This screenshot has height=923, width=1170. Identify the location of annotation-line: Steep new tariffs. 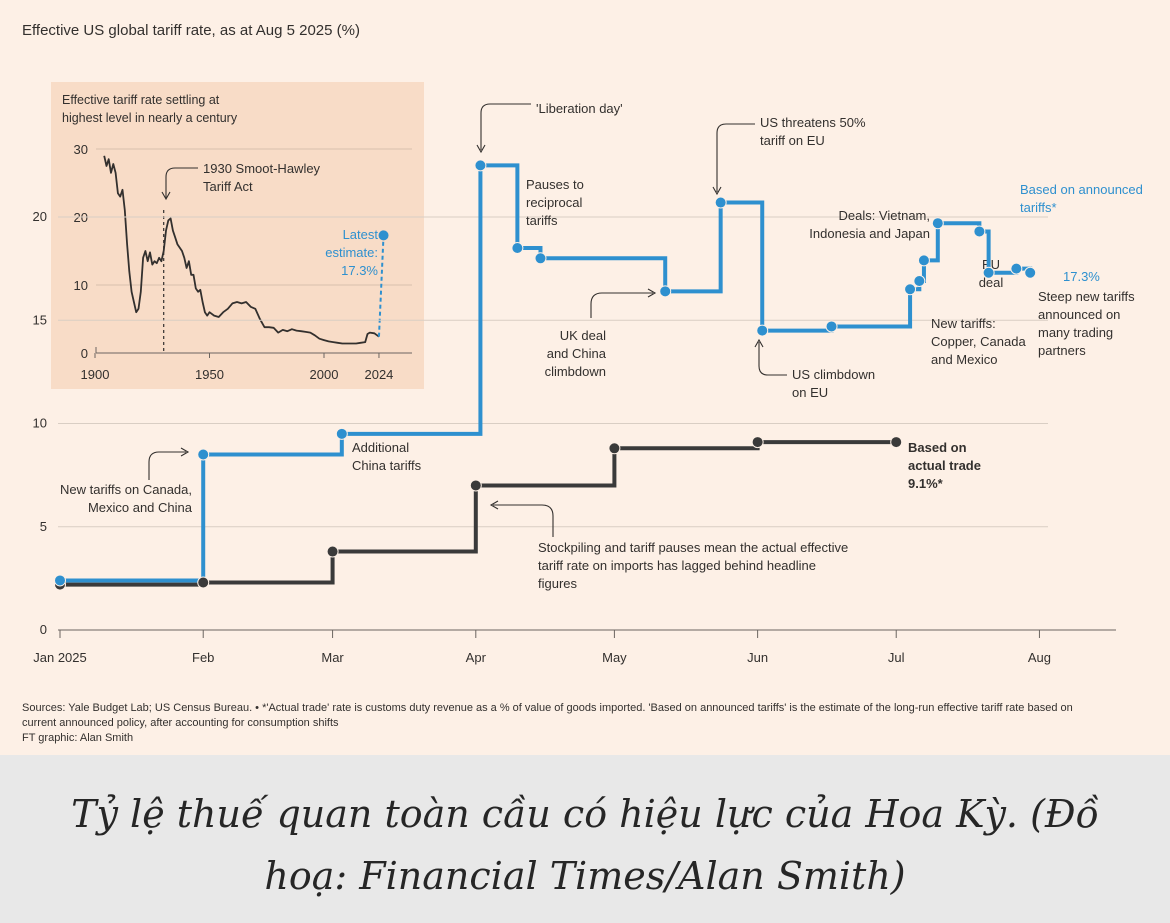
(1086, 296).